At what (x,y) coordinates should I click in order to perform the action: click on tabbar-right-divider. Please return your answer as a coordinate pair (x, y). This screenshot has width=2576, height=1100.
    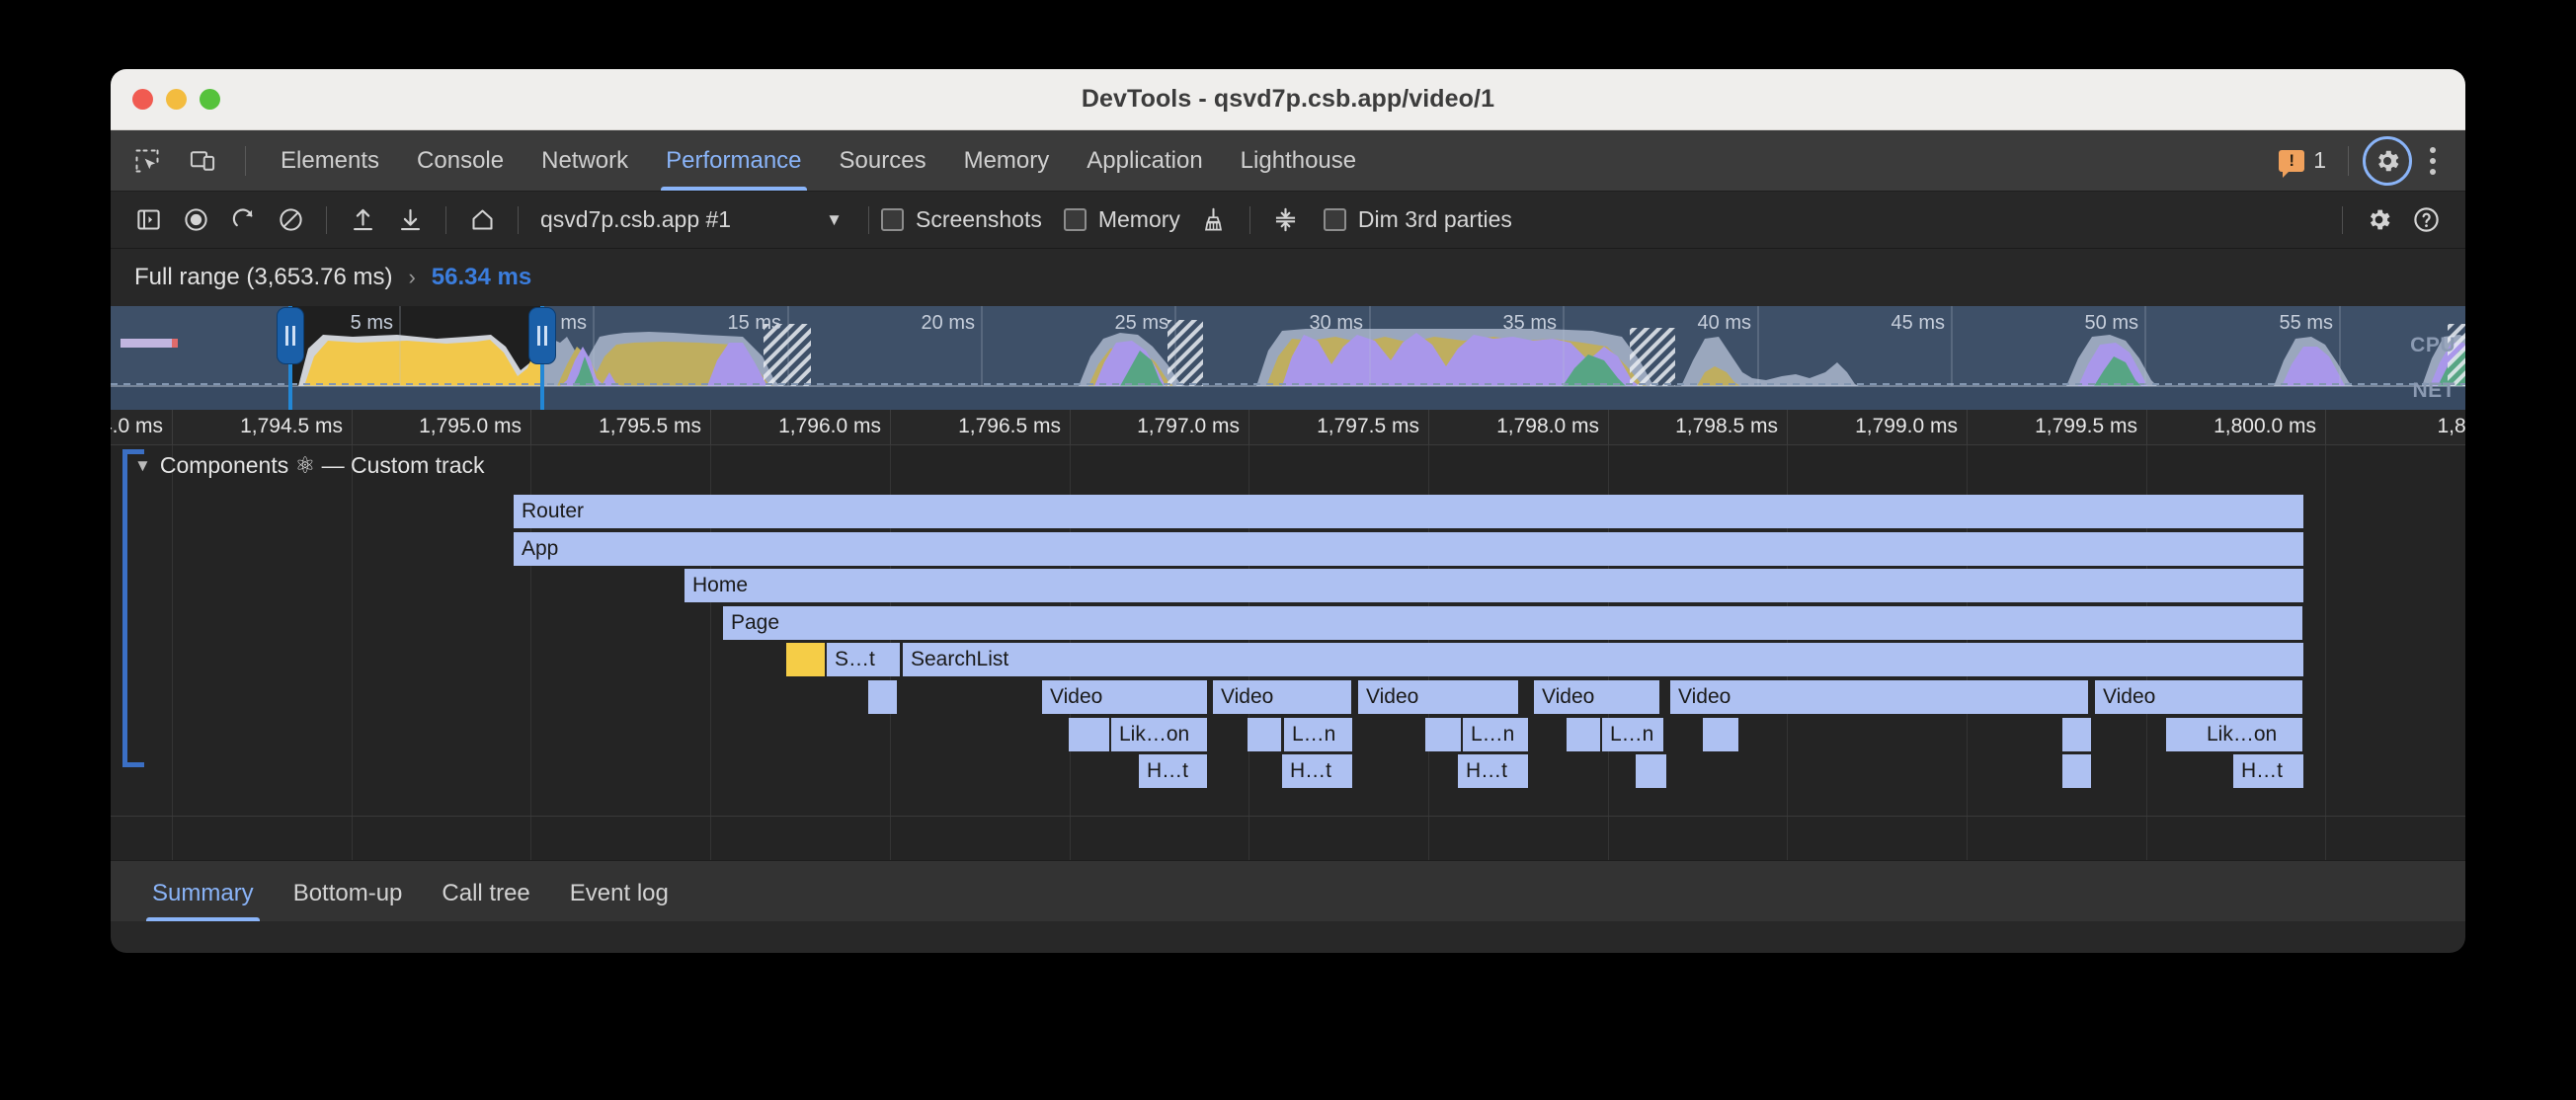
    Looking at the image, I should click on (2348, 160).